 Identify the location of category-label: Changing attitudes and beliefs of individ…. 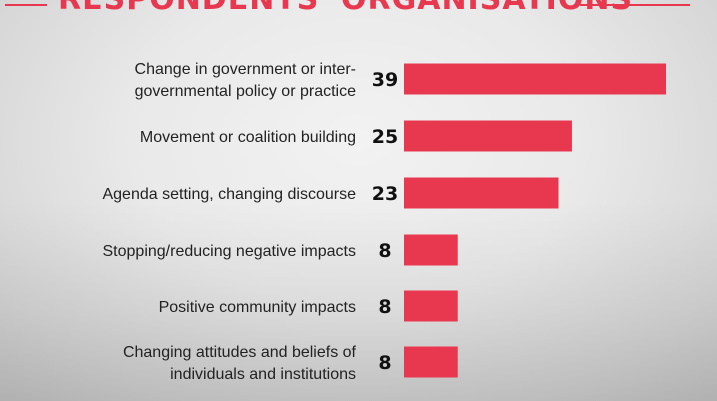
(240, 363).